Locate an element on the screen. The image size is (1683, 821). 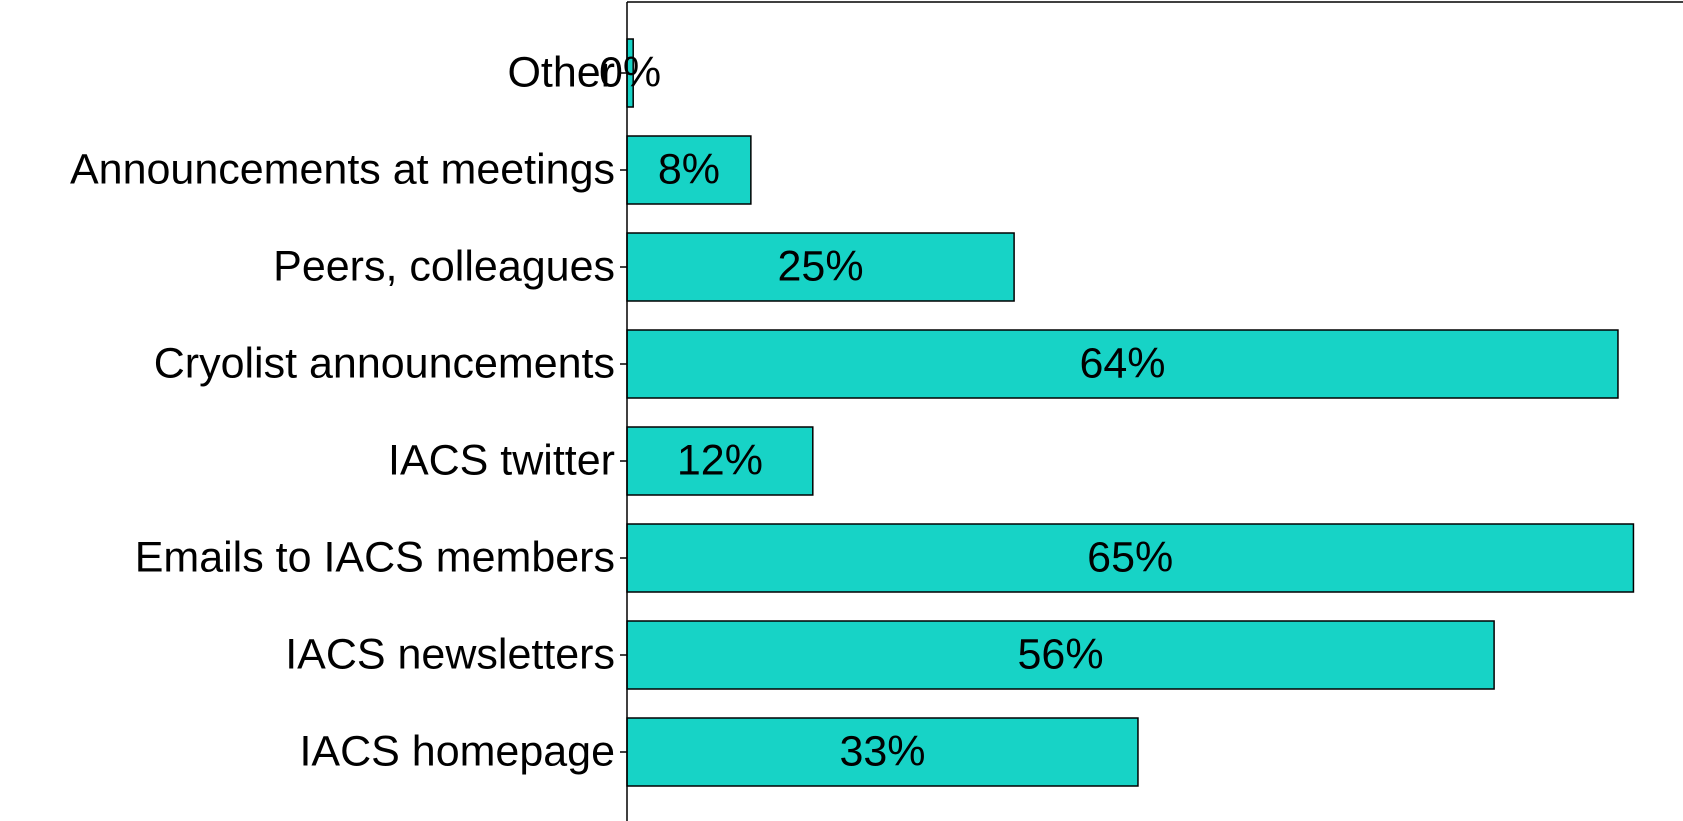
value-label: 64% is located at coordinates (1122, 363).